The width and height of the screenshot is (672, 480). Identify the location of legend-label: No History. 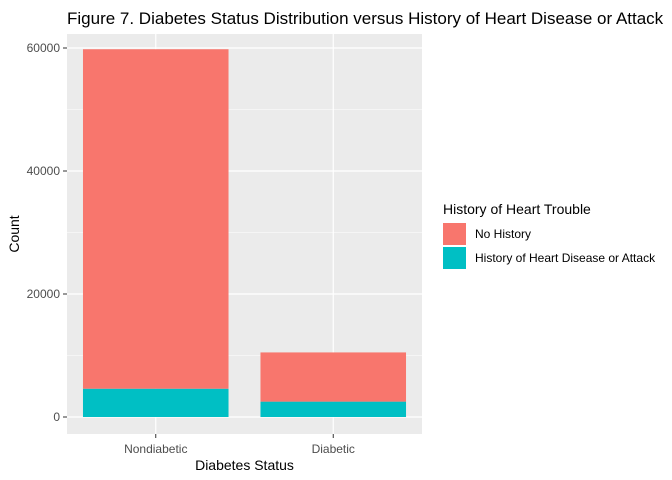
(503, 234).